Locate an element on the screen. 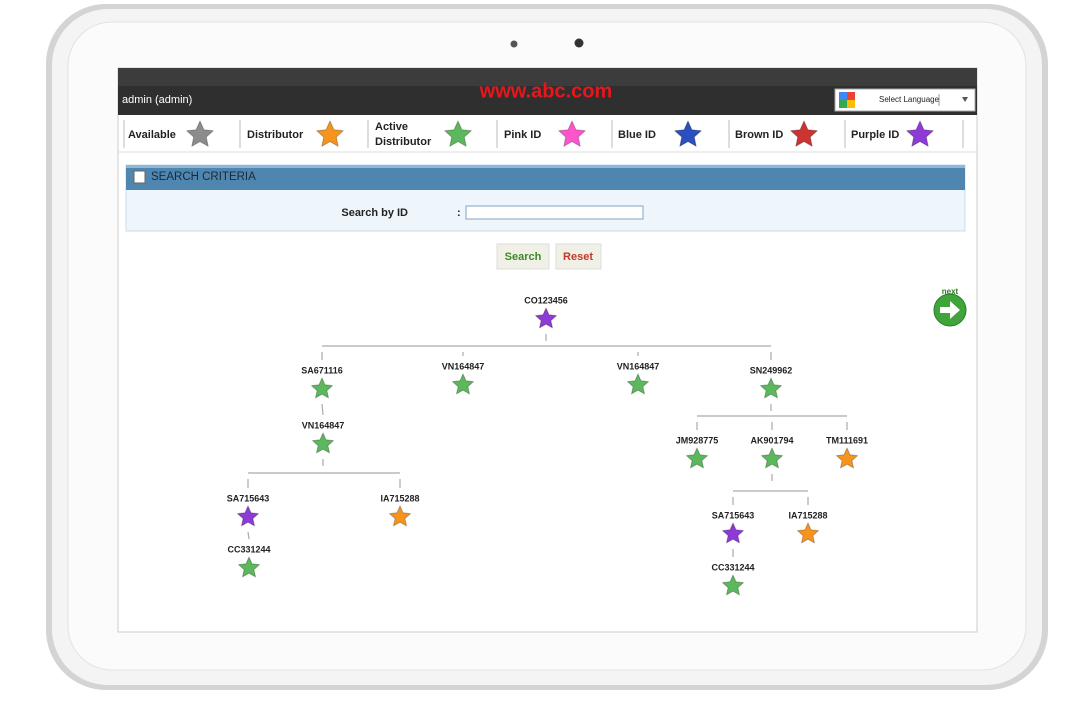  site-name: www.abc.com is located at coordinates (546, 91).